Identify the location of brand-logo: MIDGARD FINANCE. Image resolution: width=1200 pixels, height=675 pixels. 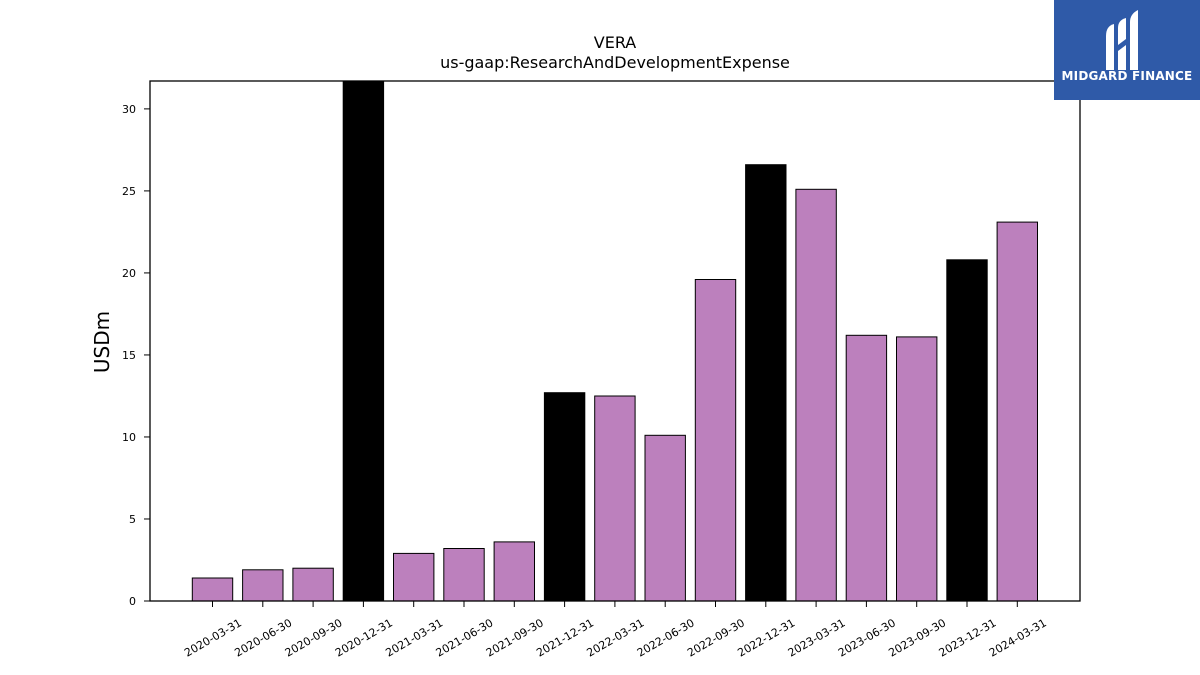
(1127, 50).